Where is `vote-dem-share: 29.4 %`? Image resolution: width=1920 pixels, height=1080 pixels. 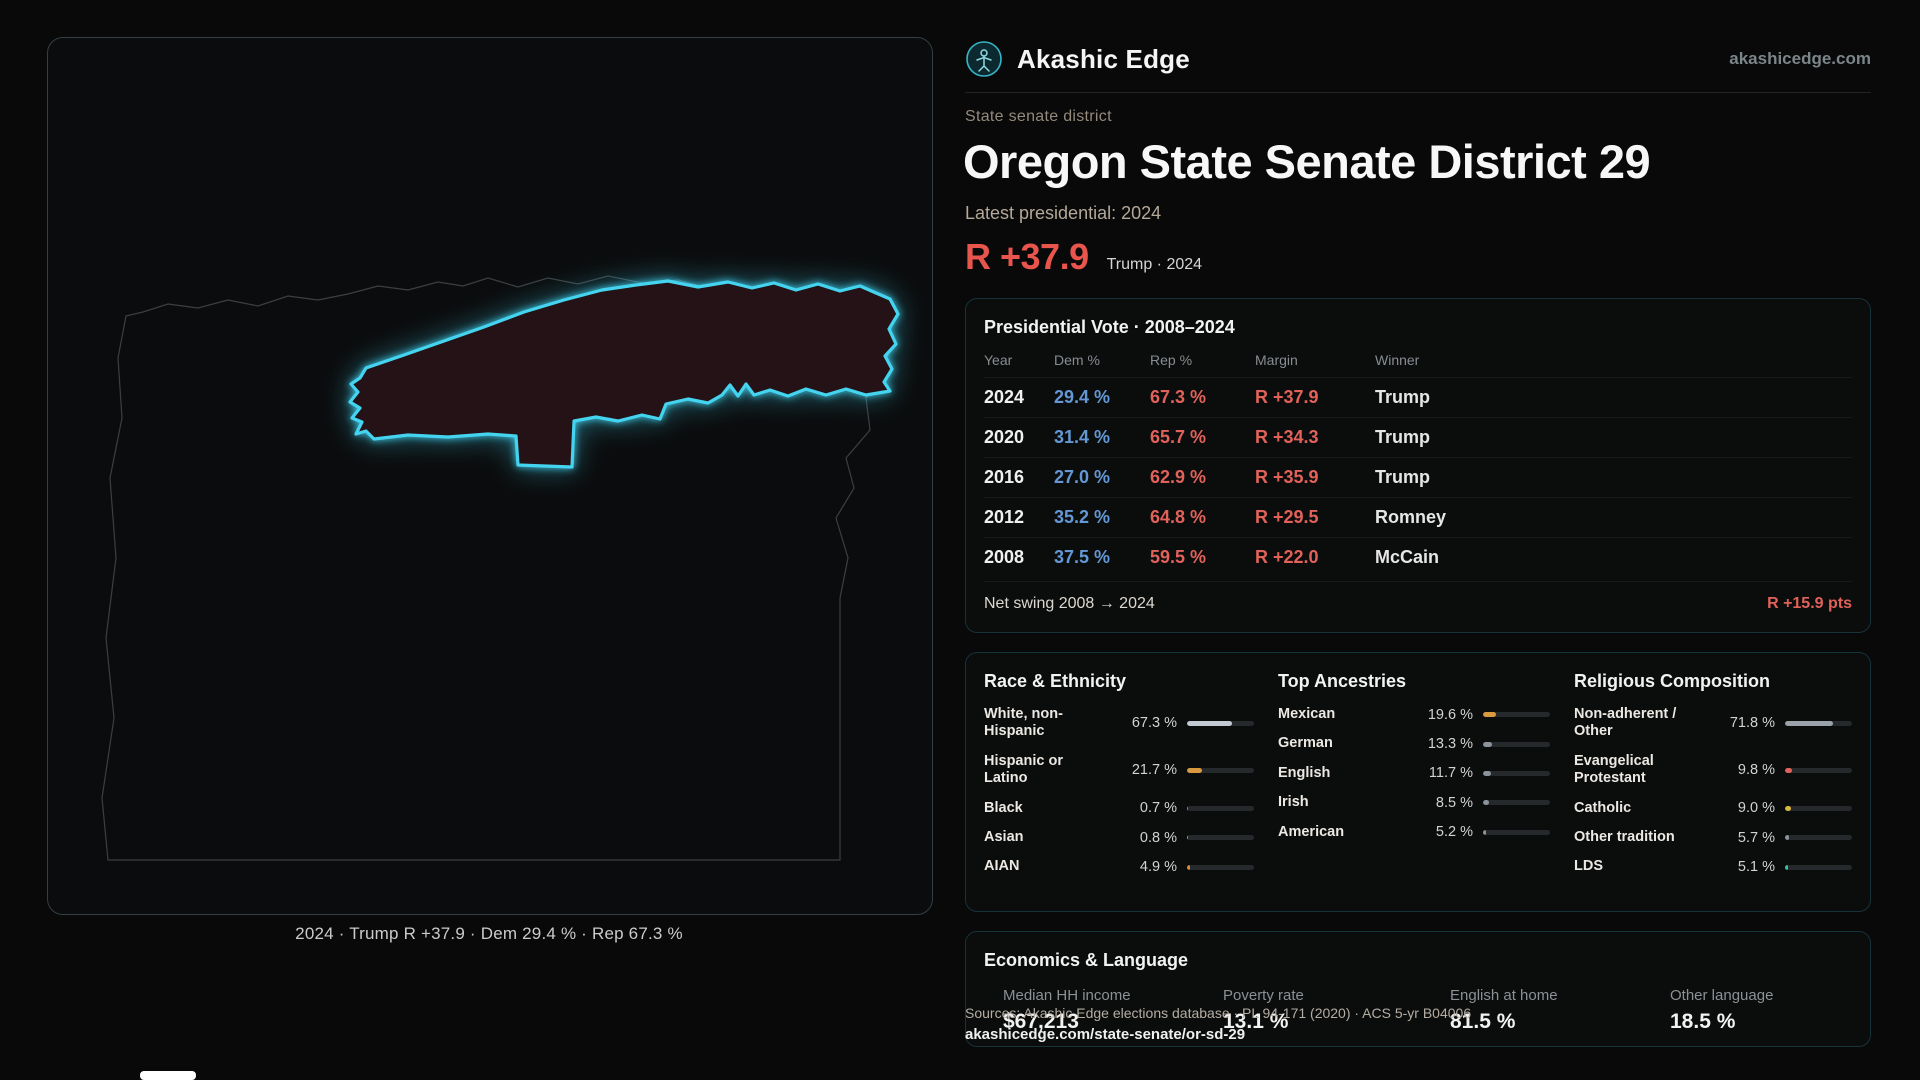 vote-dem-share: 29.4 % is located at coordinates (1082, 397).